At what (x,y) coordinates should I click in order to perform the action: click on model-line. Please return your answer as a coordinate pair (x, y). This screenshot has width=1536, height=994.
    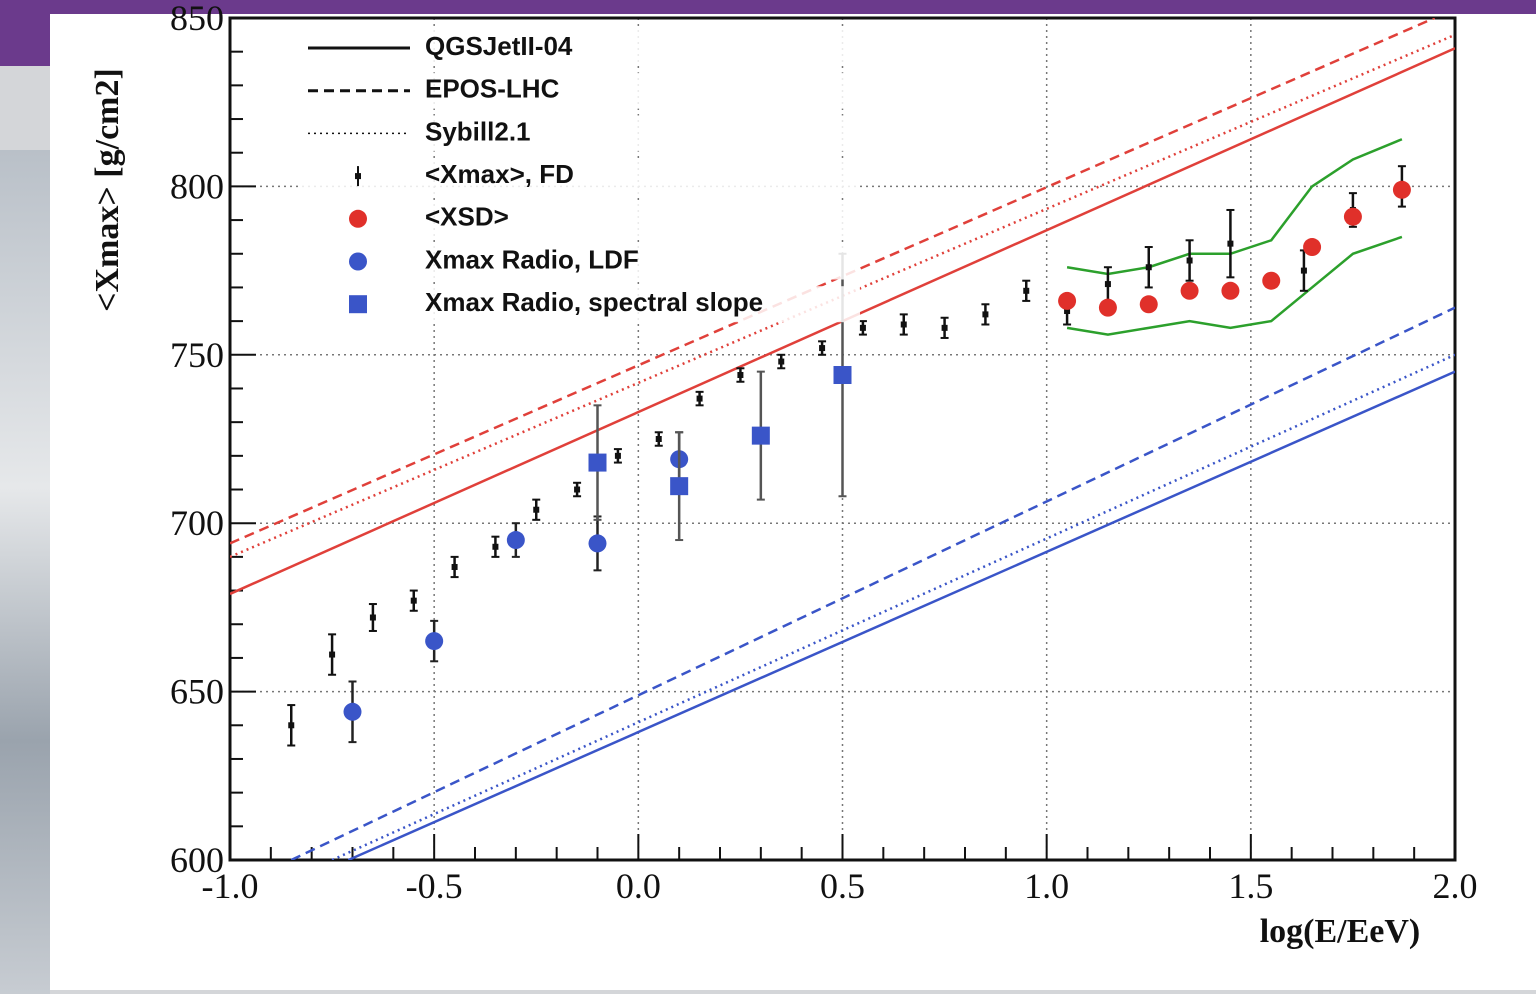
    Looking at the image, I should click on (1234, 285).